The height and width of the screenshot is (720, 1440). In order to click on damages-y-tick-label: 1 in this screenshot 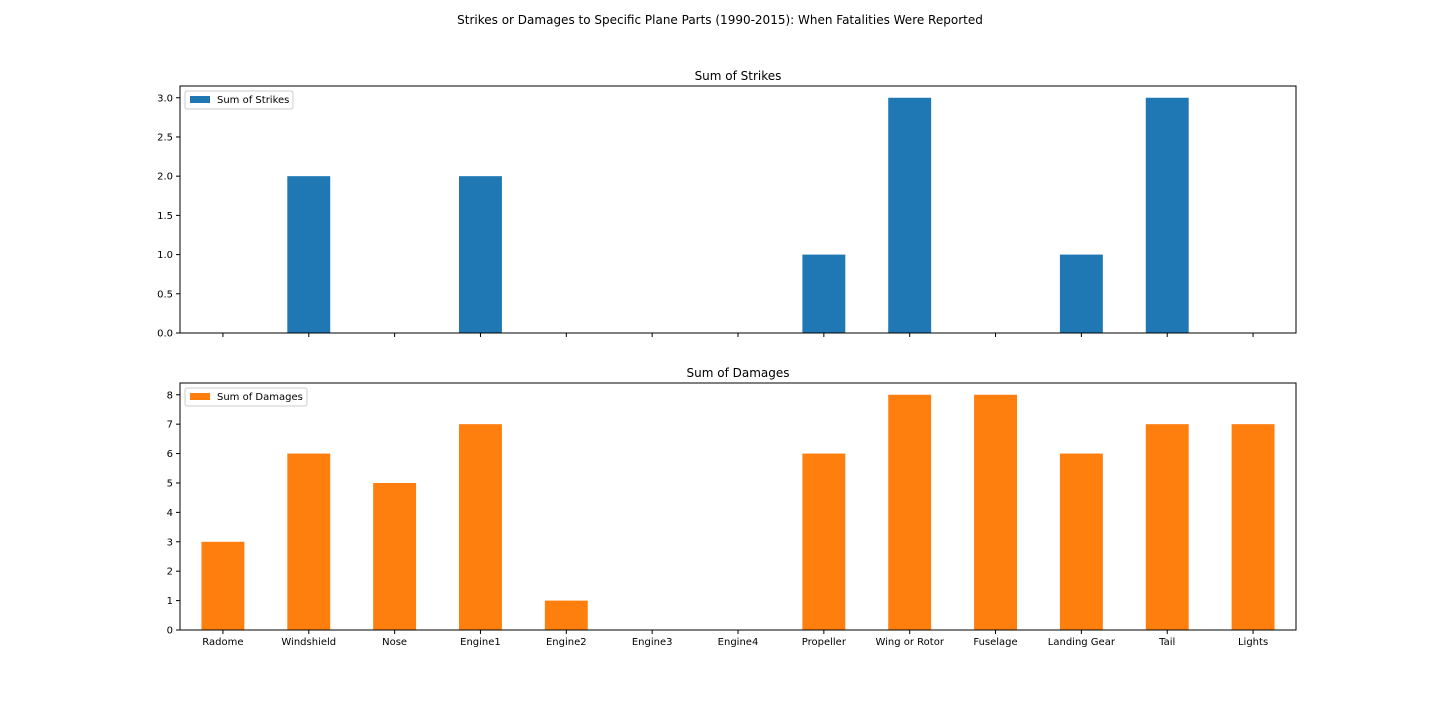, I will do `click(170, 601)`.